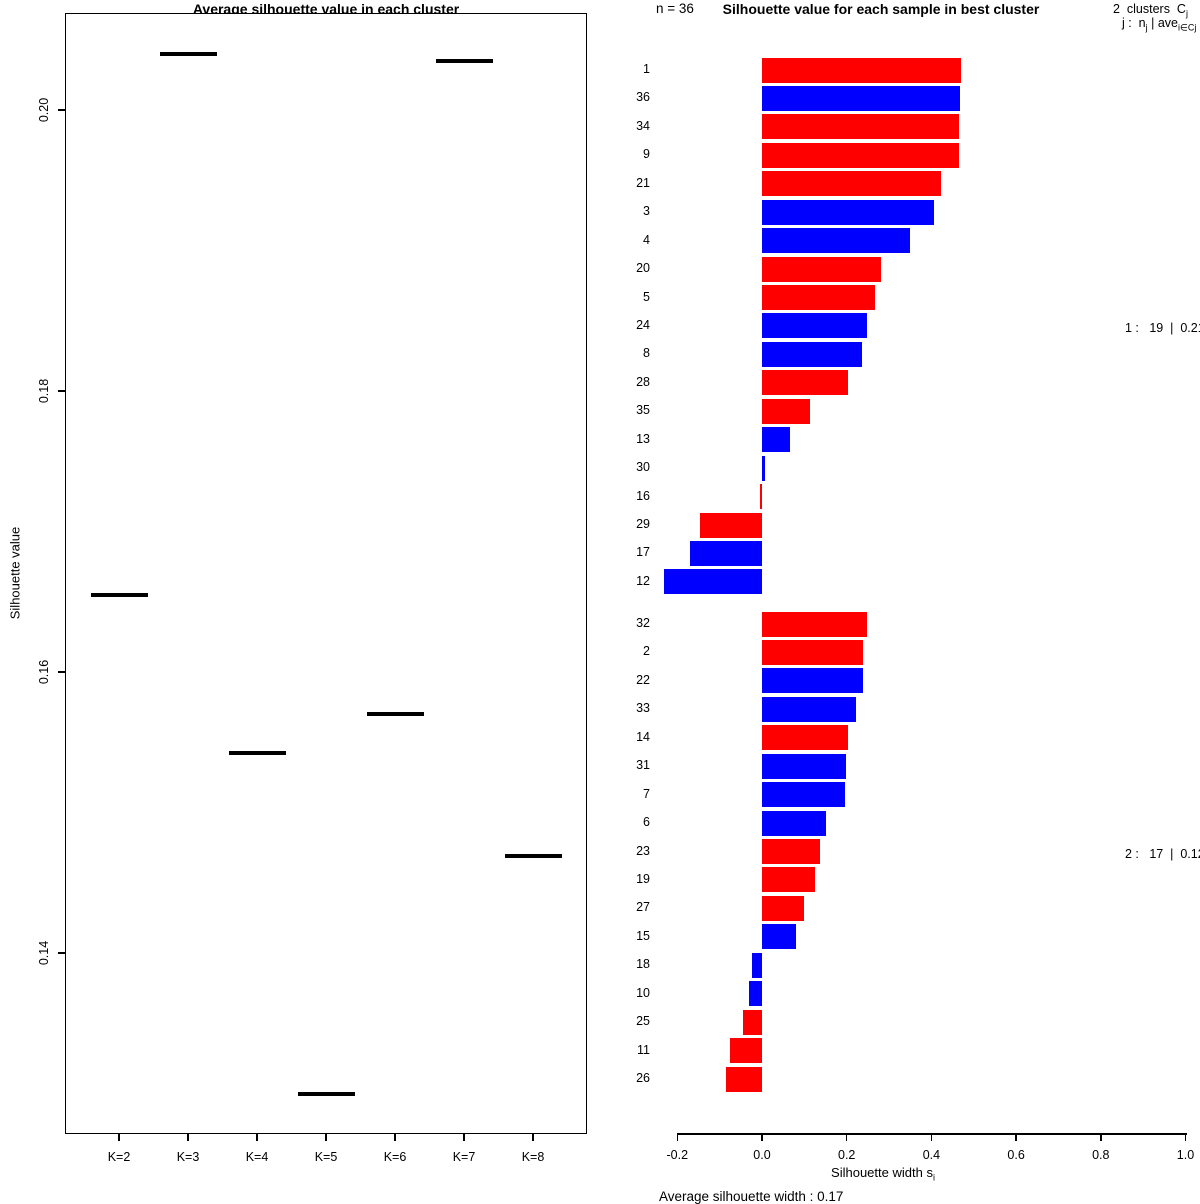 The image size is (1200, 1204). I want to click on sample-id-label: 8, so click(646, 353).